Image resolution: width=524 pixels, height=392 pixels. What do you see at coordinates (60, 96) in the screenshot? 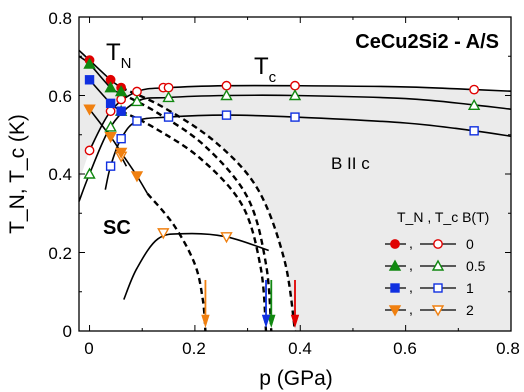
I see `y-tick-label: 0.6` at bounding box center [60, 96].